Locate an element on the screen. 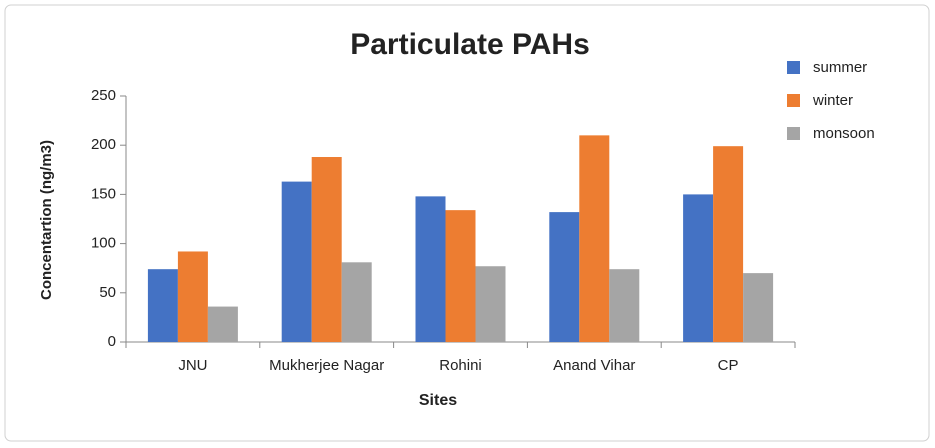 Image resolution: width=935 pixels, height=448 pixels. y-axis-label: Concentartion (ng/m3) is located at coordinates (46, 220).